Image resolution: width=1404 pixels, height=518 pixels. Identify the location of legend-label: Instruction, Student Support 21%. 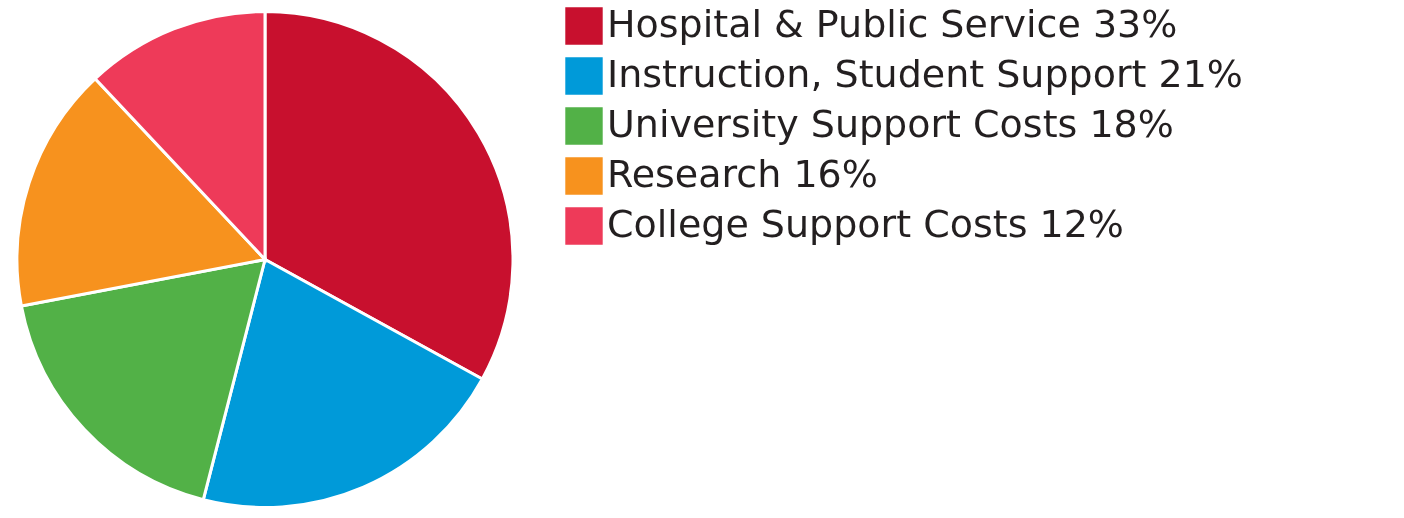
(925, 74).